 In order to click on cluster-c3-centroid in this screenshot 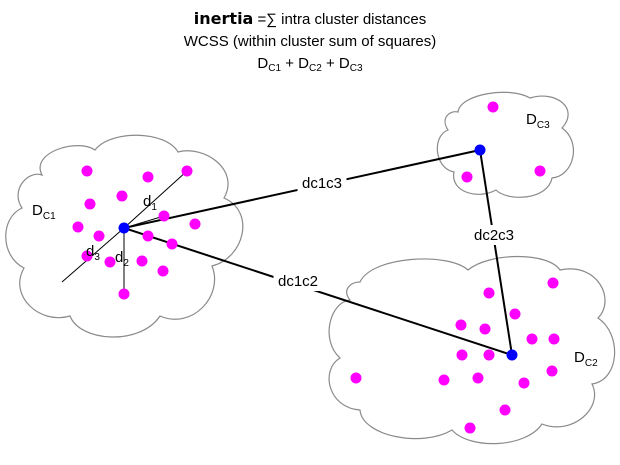, I will do `click(480, 150)`.